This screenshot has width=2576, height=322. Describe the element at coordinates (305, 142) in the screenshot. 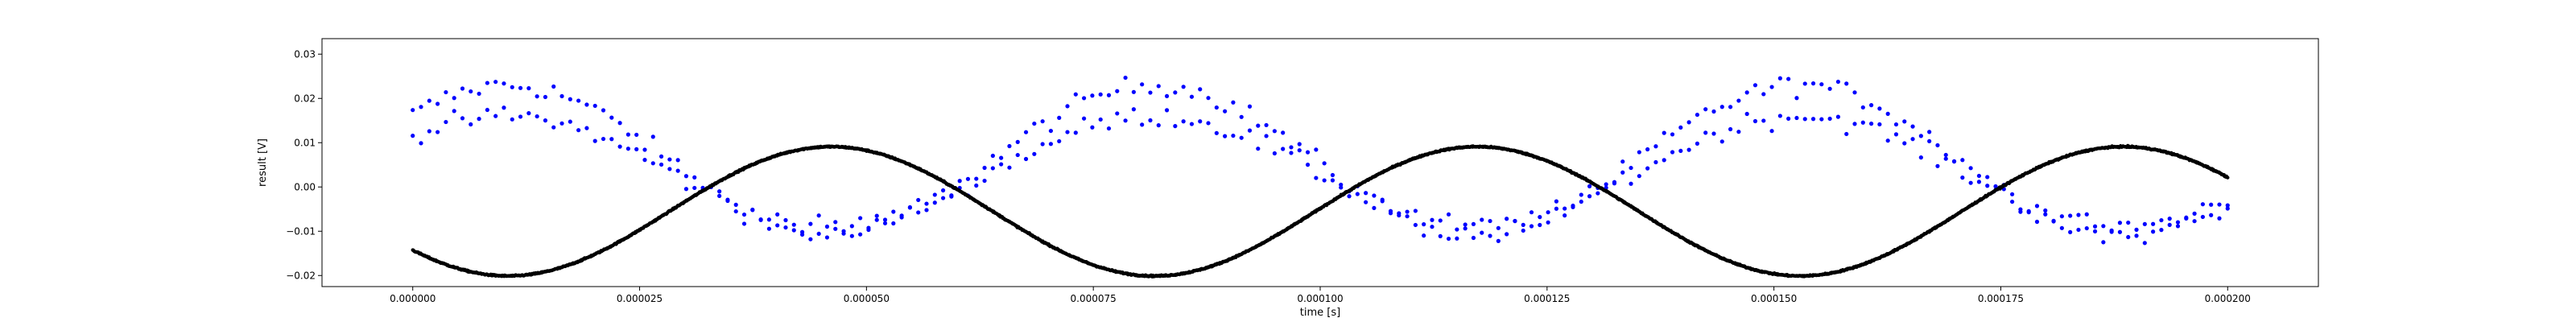

I see `y-tick-label: 0.01` at that location.